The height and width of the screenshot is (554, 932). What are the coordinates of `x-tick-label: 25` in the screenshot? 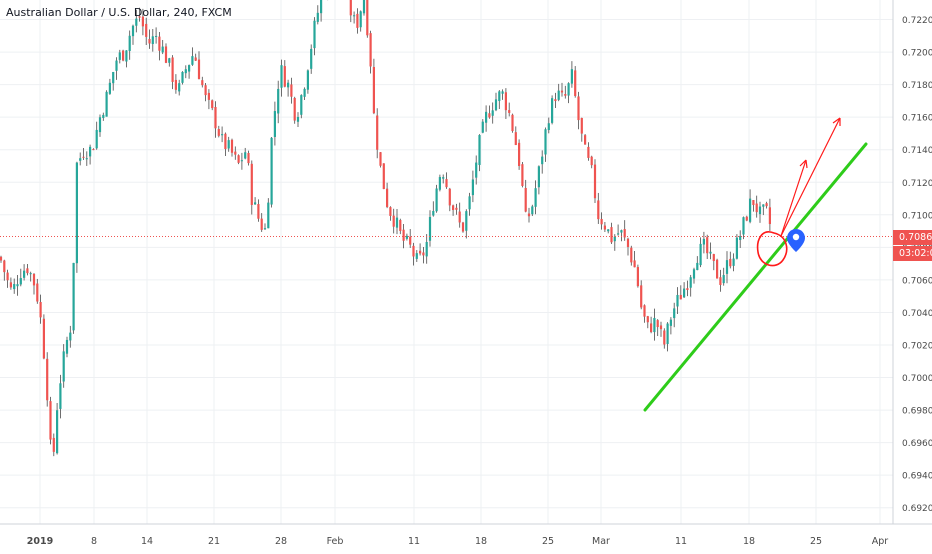 It's located at (548, 541).